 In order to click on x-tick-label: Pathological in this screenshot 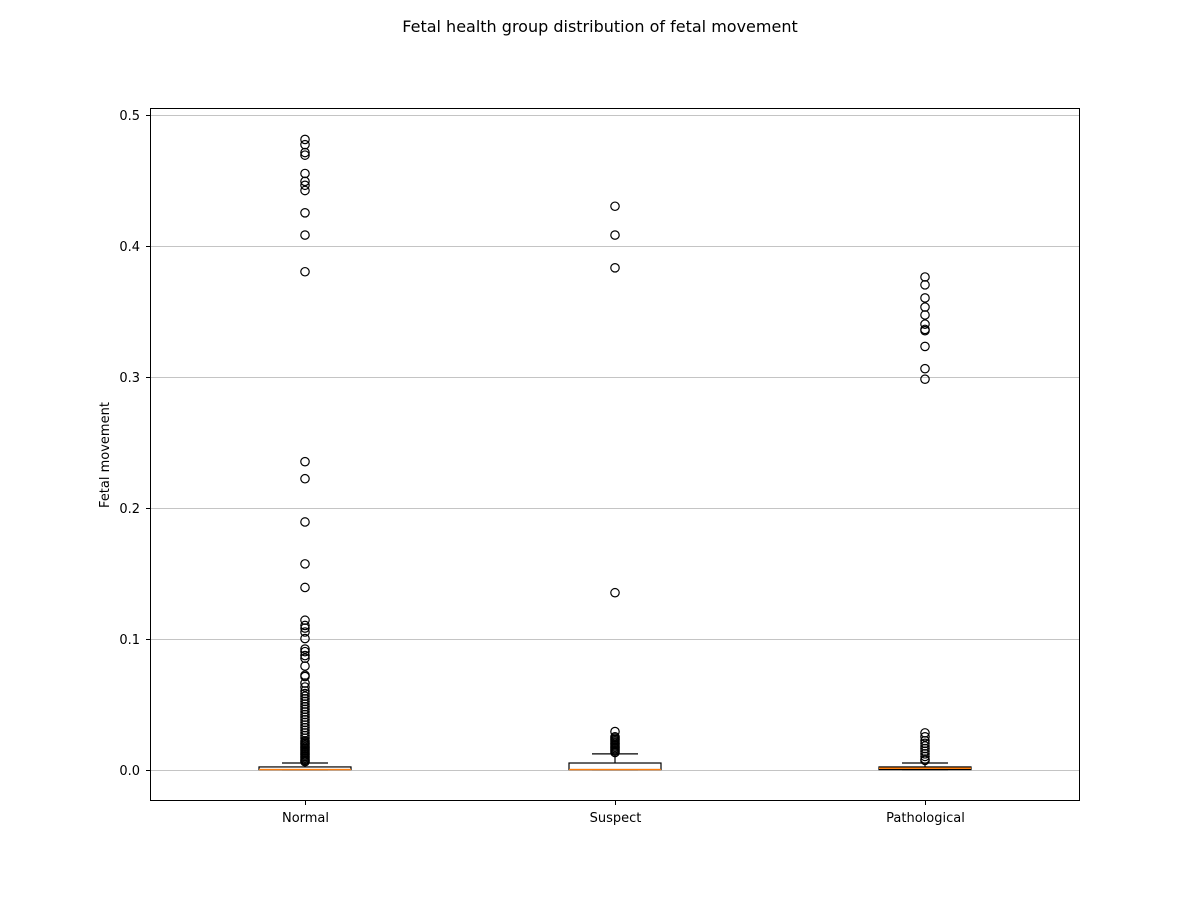, I will do `click(925, 818)`.